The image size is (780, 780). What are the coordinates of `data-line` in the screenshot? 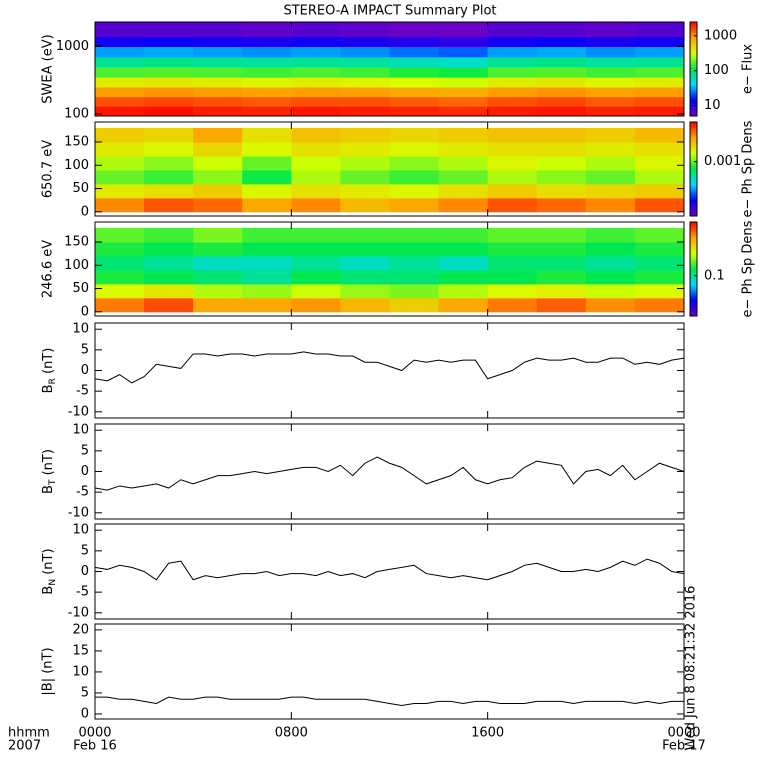 It's located at (389, 701).